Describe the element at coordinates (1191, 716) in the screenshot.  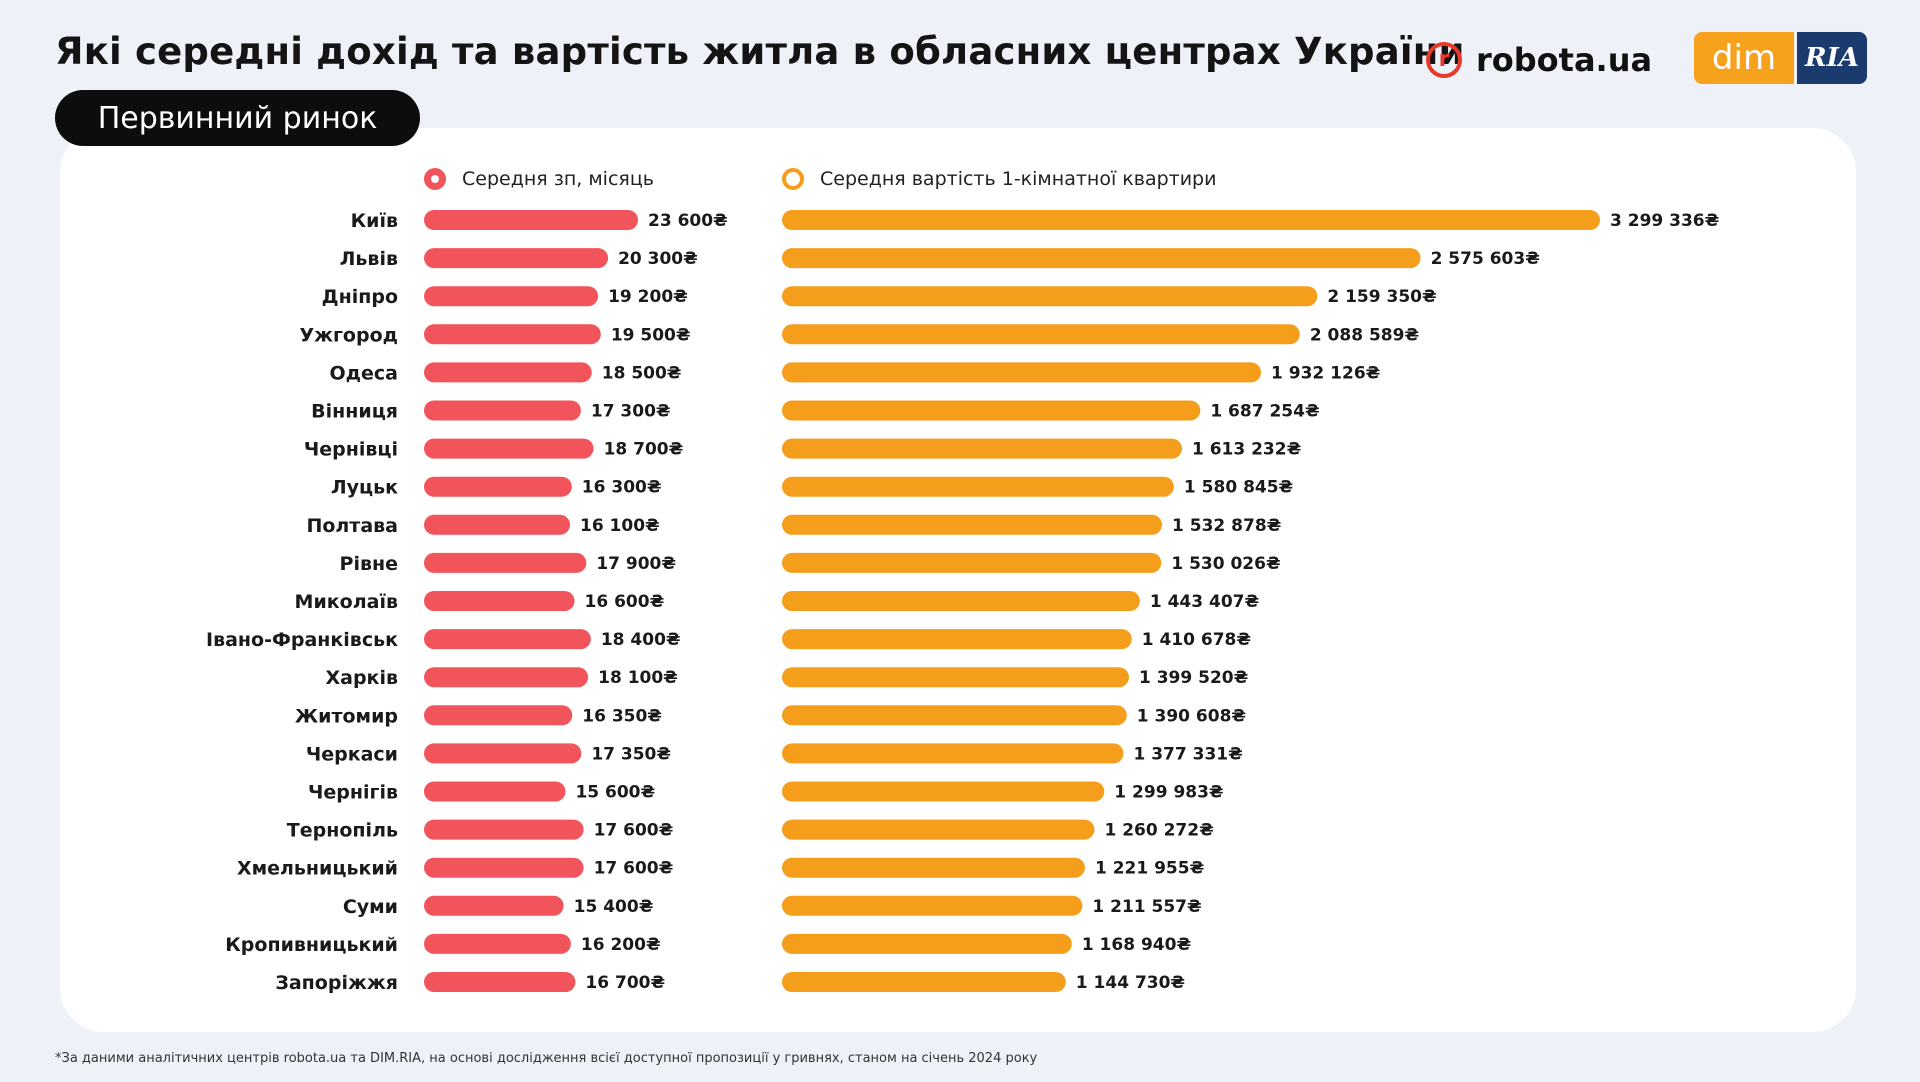
I see `price-value-label: 1 390 608₴` at that location.